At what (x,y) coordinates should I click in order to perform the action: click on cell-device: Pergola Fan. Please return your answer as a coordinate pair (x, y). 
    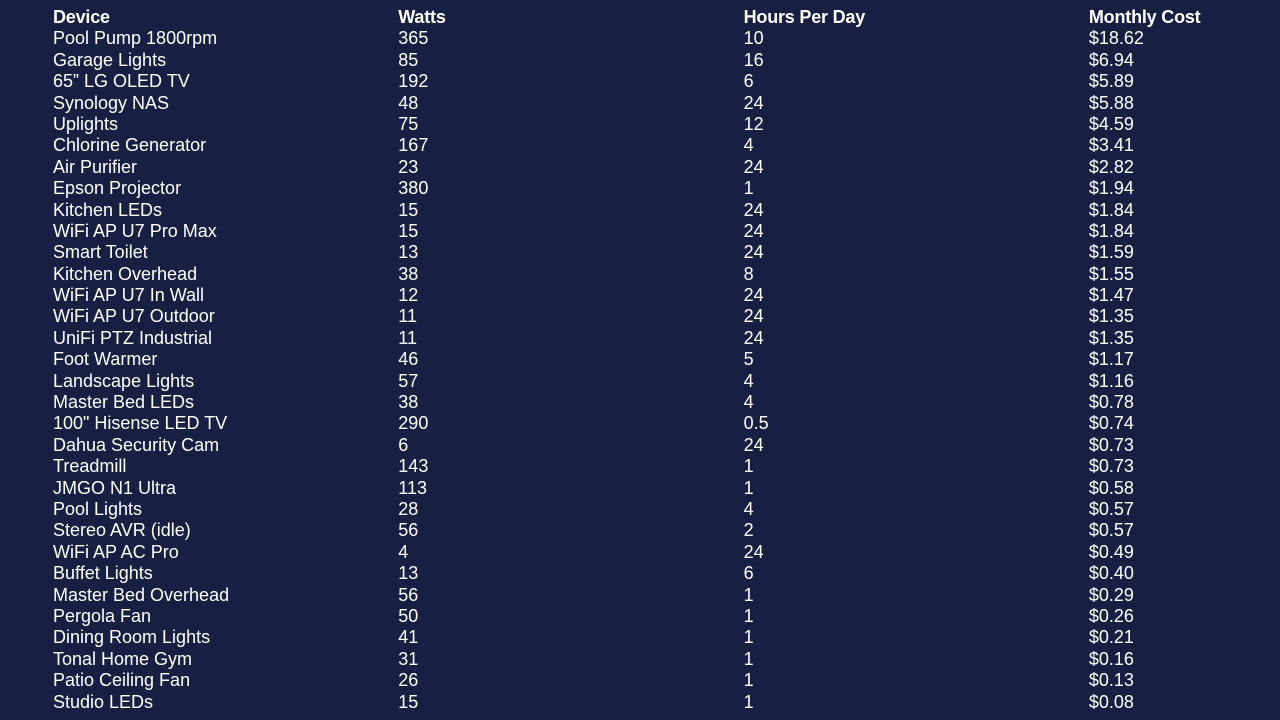
    Looking at the image, I should click on (102, 615).